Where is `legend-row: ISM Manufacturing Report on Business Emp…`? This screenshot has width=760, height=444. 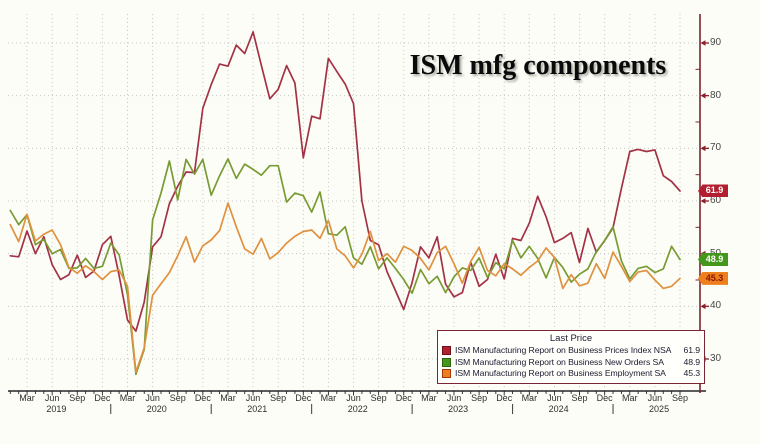 legend-row: ISM Manufacturing Report on Business Emp… is located at coordinates (571, 374).